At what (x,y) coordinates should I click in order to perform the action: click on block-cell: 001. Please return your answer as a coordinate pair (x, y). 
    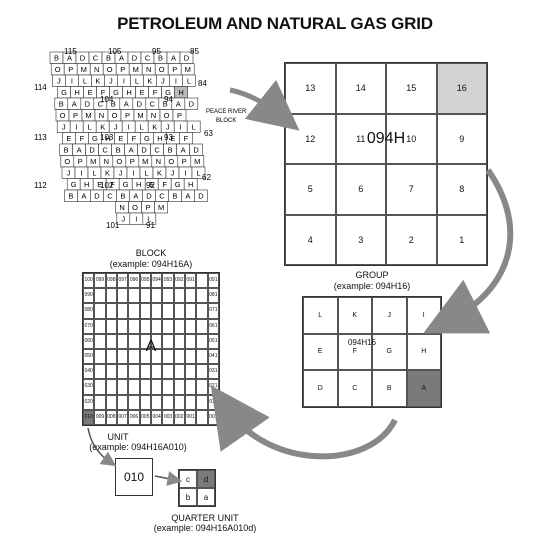
    Looking at the image, I should click on (190, 417).